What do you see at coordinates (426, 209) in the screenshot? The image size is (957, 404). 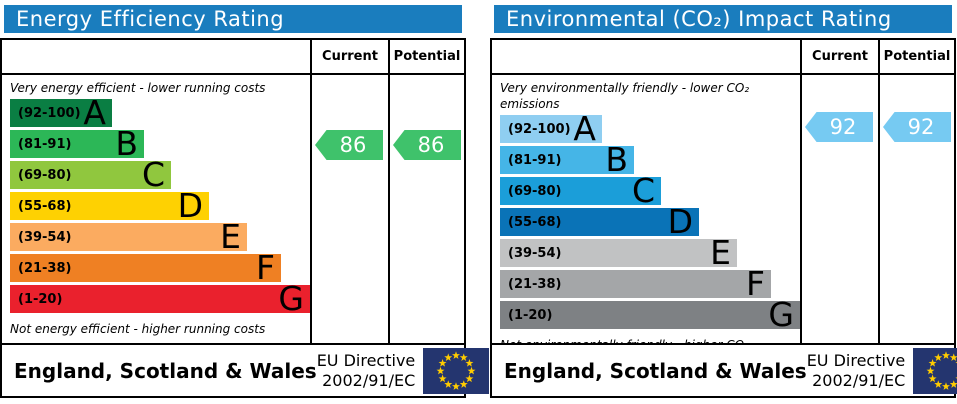 I see `potential-value-cell: 86` at bounding box center [426, 209].